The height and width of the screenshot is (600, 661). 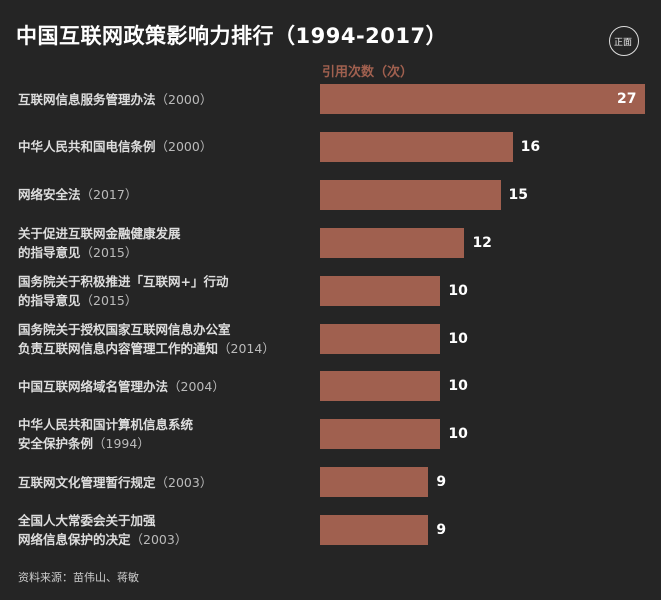 I want to click on category-label-line: 关于促进互联网金融健康发展, so click(x=99, y=233).